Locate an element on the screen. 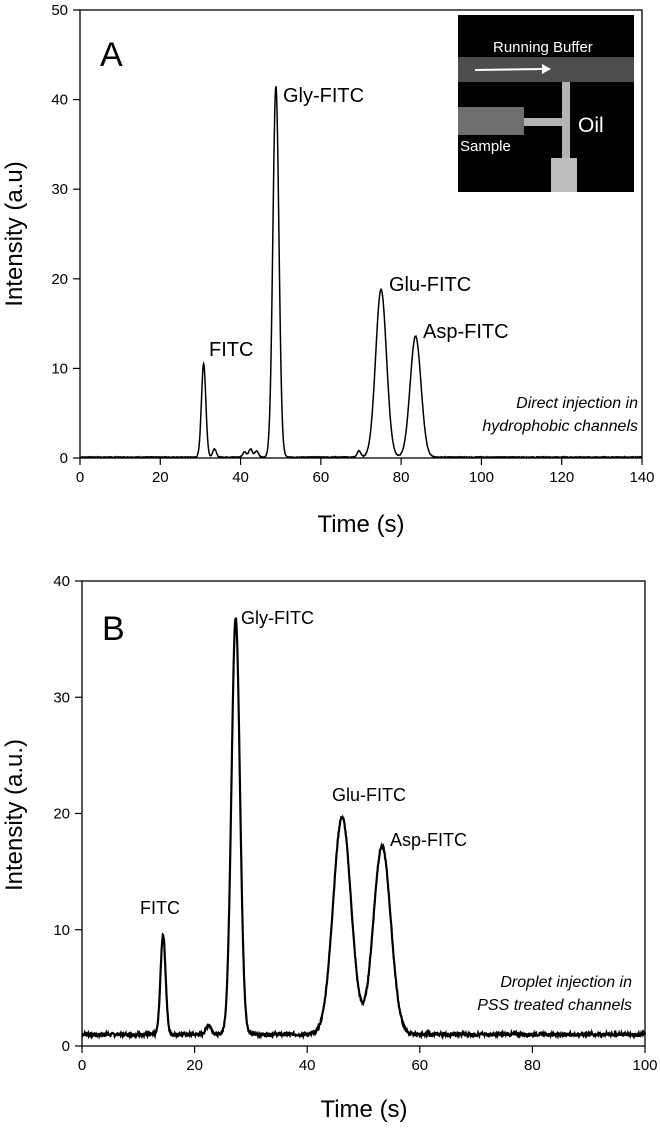  panel-a-y-tick-label: 50 is located at coordinates (59, 10).